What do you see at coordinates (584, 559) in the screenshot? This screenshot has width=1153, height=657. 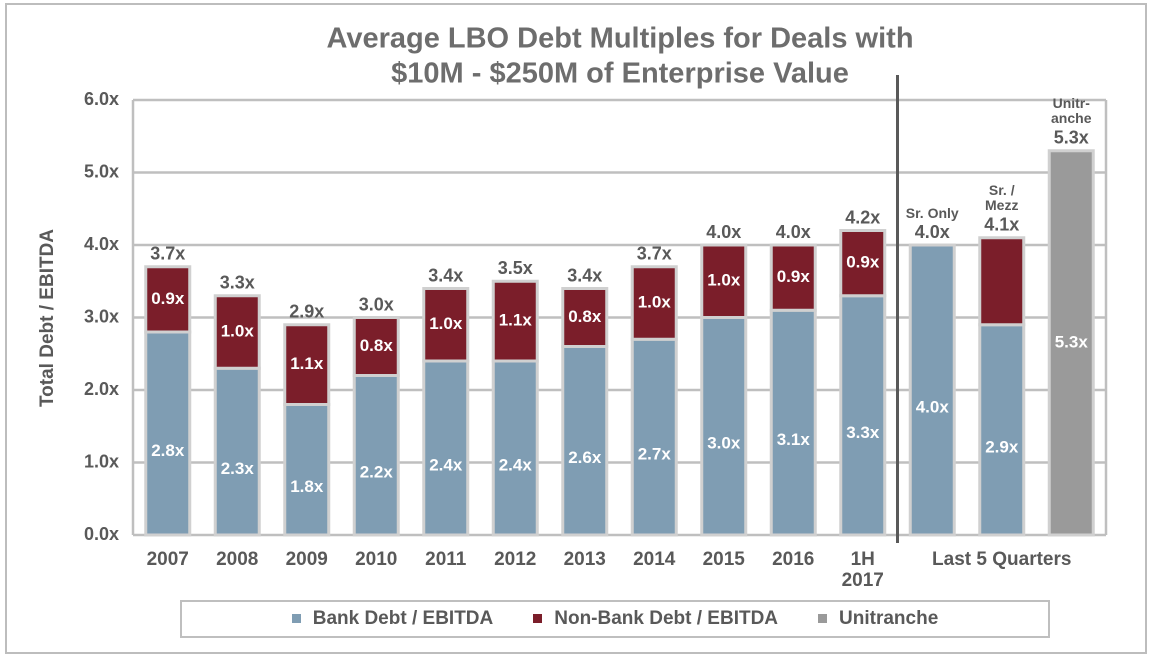 I see `x-tick-label: 2013` at bounding box center [584, 559].